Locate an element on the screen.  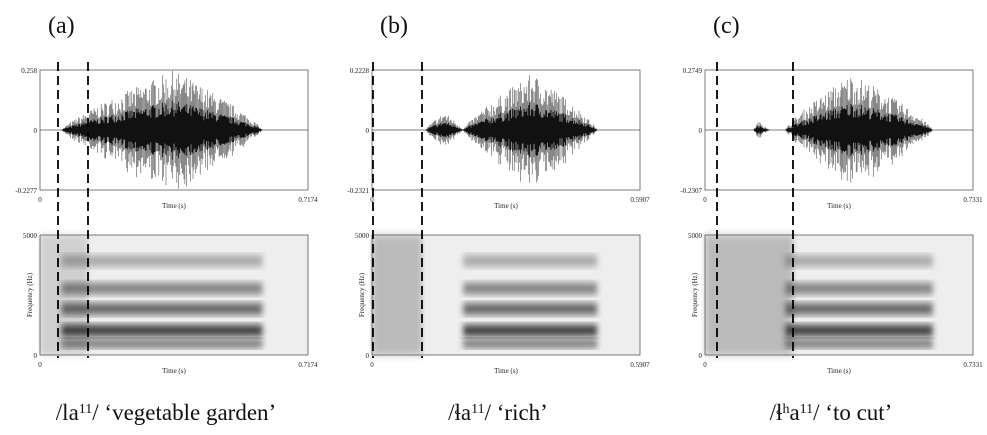
caption: /la11/ ‘vegetable garden’ is located at coordinates (166, 412).